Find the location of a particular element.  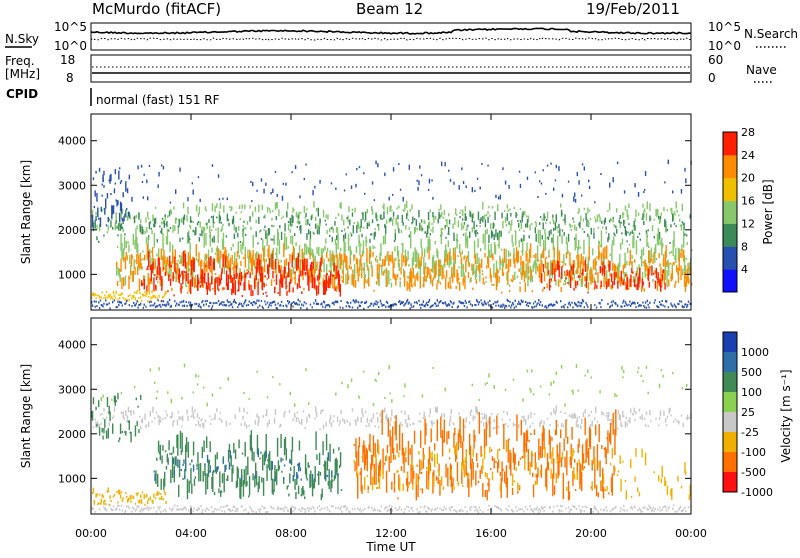

nsearch-top-tick: 10^5 is located at coordinates (724, 27).